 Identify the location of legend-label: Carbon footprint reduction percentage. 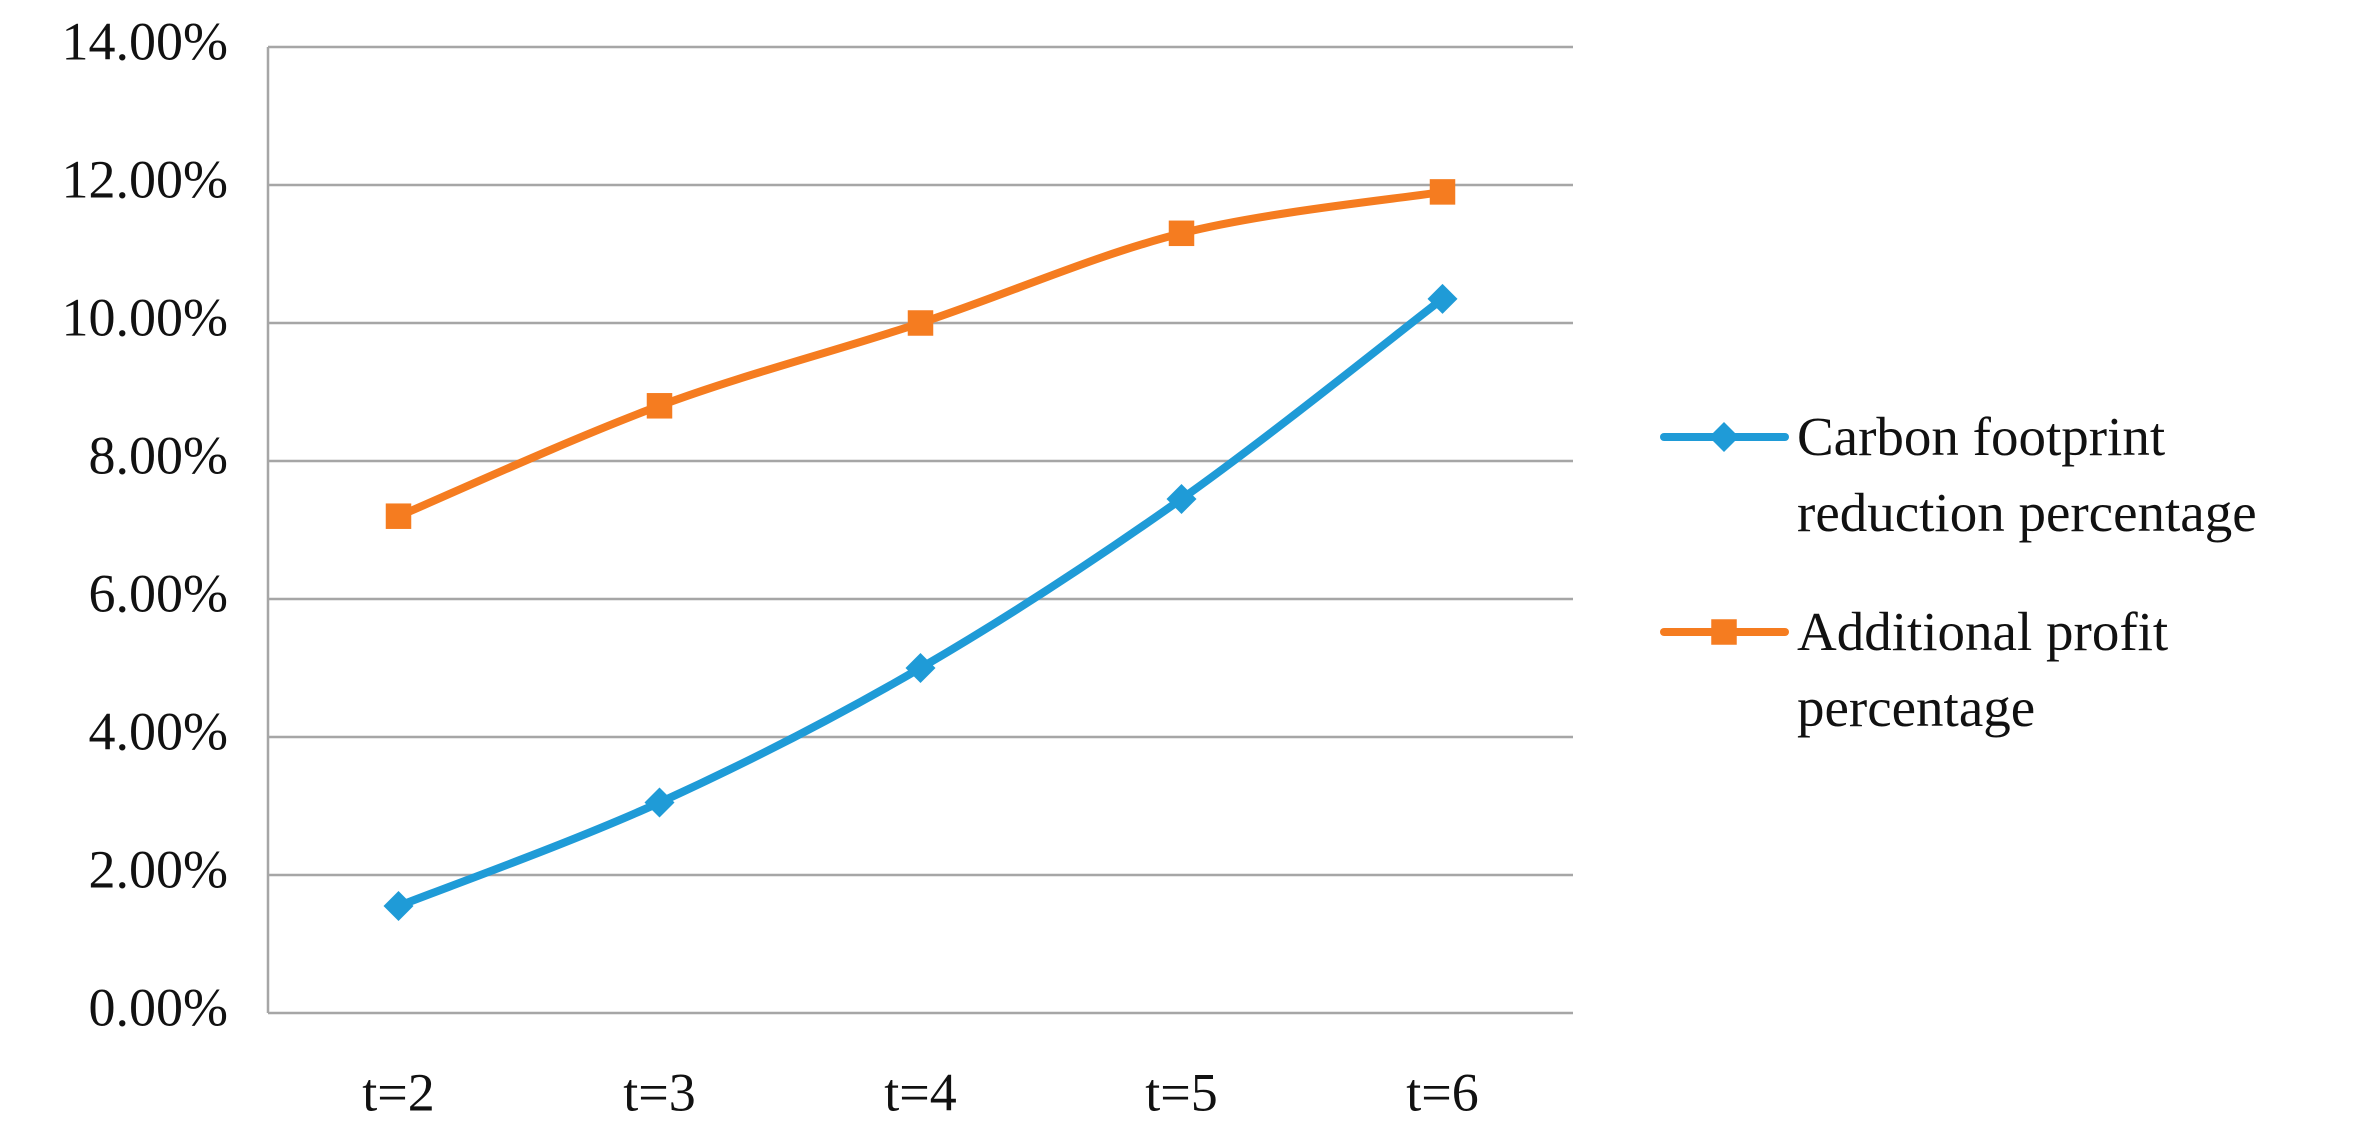
(2027, 474).